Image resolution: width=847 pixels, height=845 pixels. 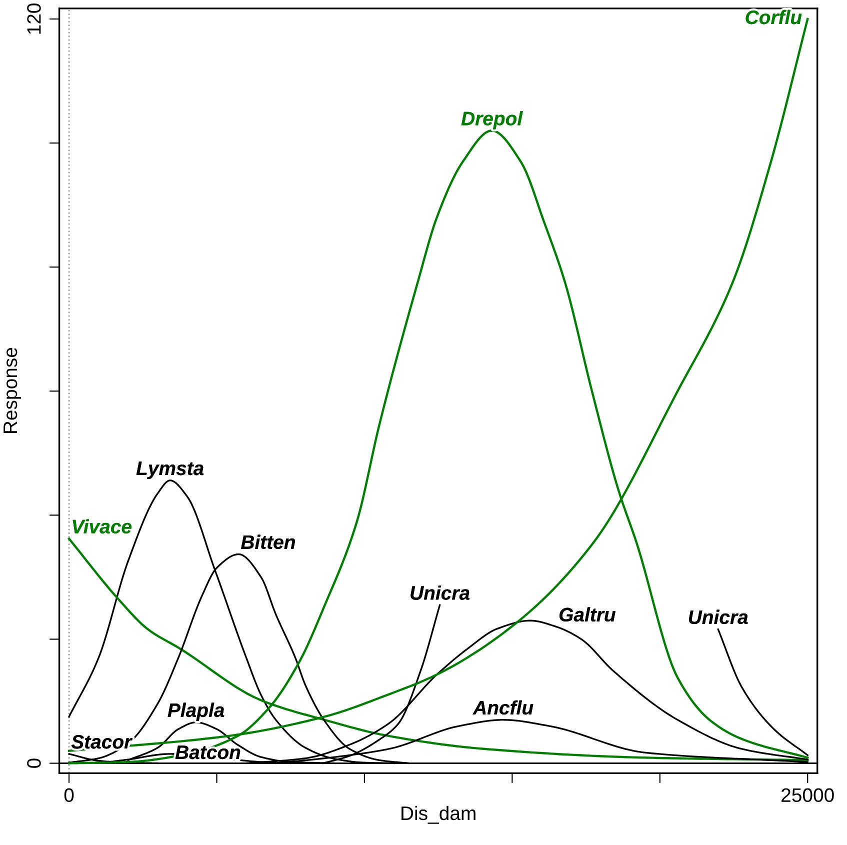 What do you see at coordinates (170, 471) in the screenshot?
I see `series-label: Lymsta` at bounding box center [170, 471].